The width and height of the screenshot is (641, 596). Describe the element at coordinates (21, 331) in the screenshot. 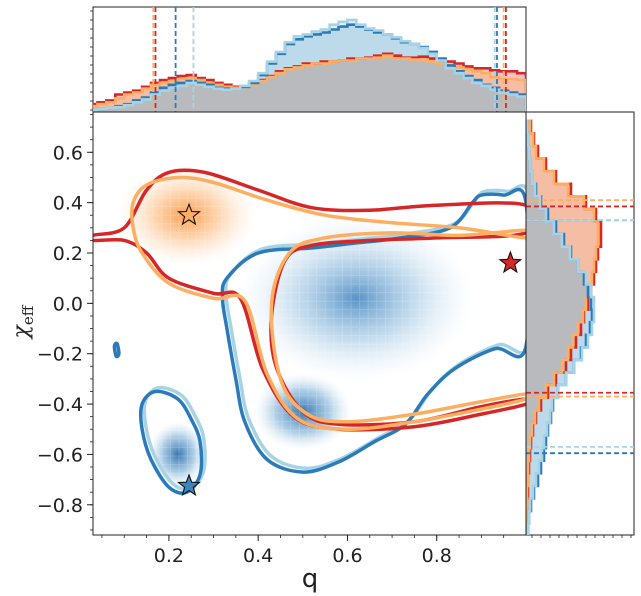

I see `y-axis-label-main: χ` at that location.